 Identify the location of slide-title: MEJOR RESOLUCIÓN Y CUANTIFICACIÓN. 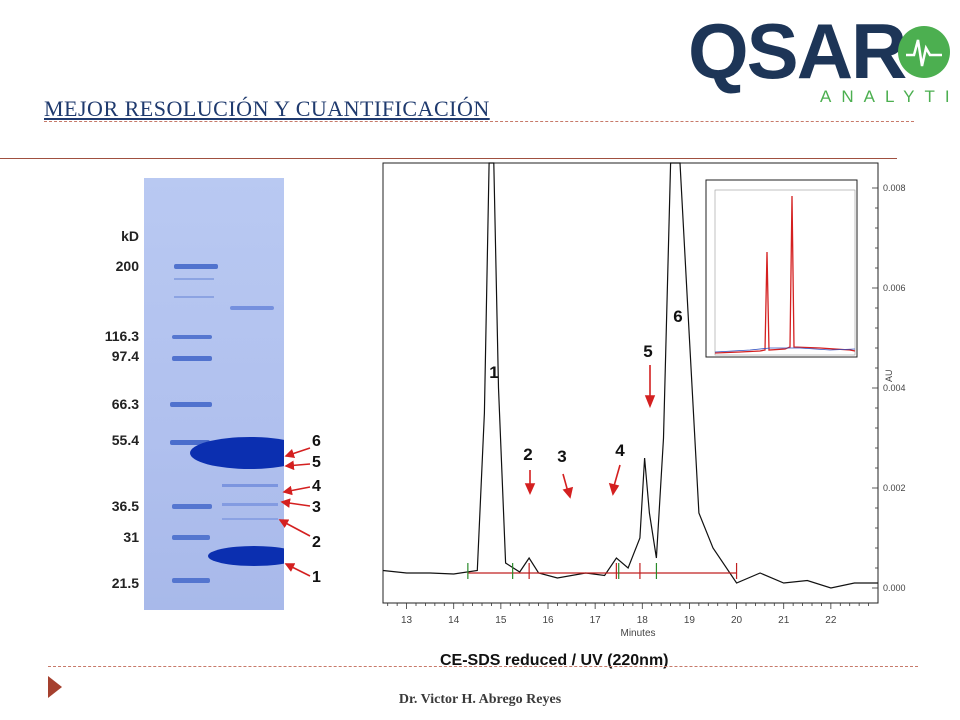
(267, 108).